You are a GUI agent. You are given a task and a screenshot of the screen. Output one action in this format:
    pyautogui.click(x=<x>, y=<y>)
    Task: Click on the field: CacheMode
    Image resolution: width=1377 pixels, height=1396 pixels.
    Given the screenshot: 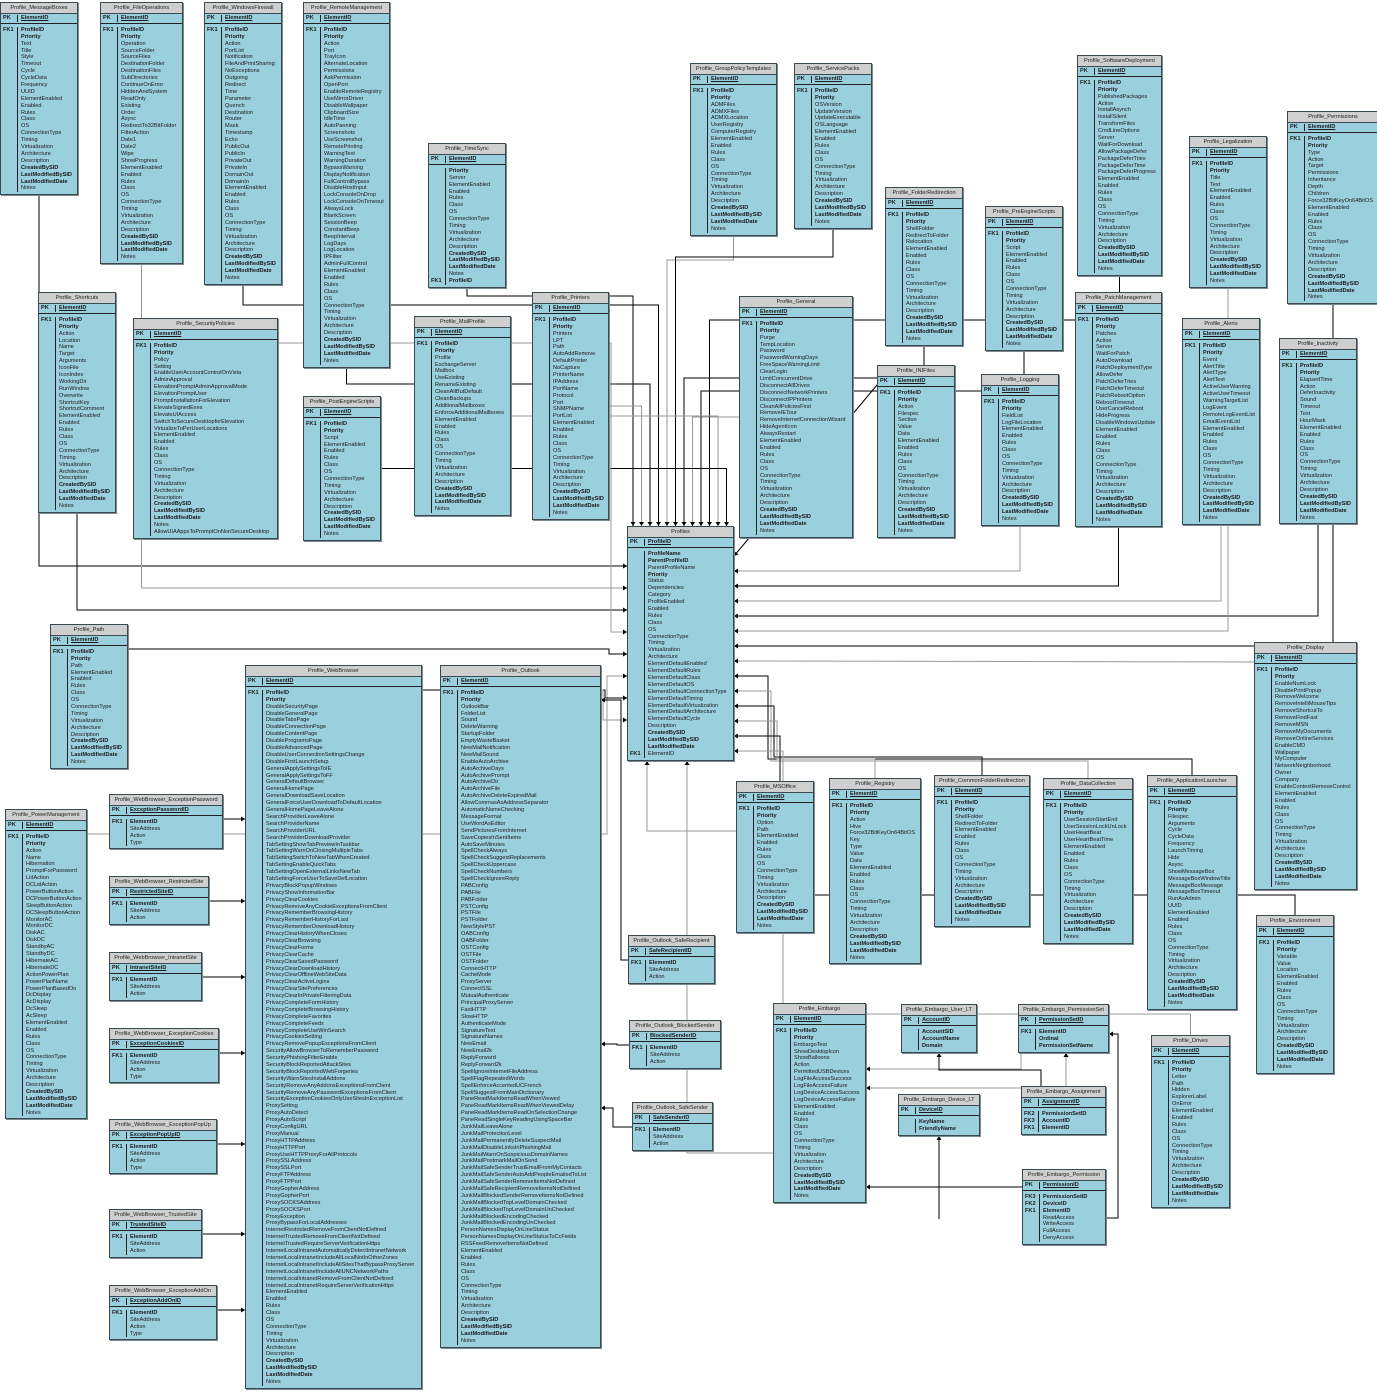 What is the action you would take?
    pyautogui.click(x=476, y=975)
    